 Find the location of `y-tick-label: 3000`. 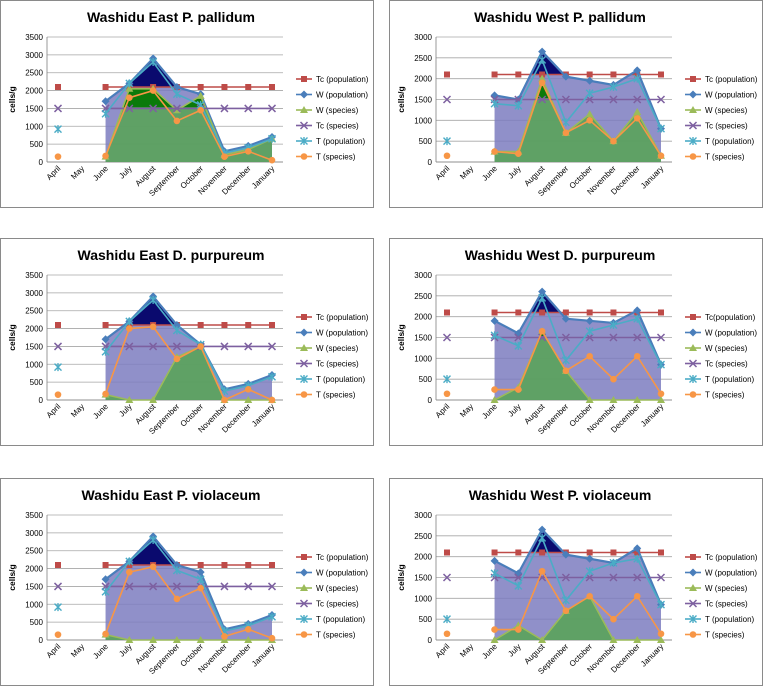

y-tick-label: 3000 is located at coordinates (423, 515).